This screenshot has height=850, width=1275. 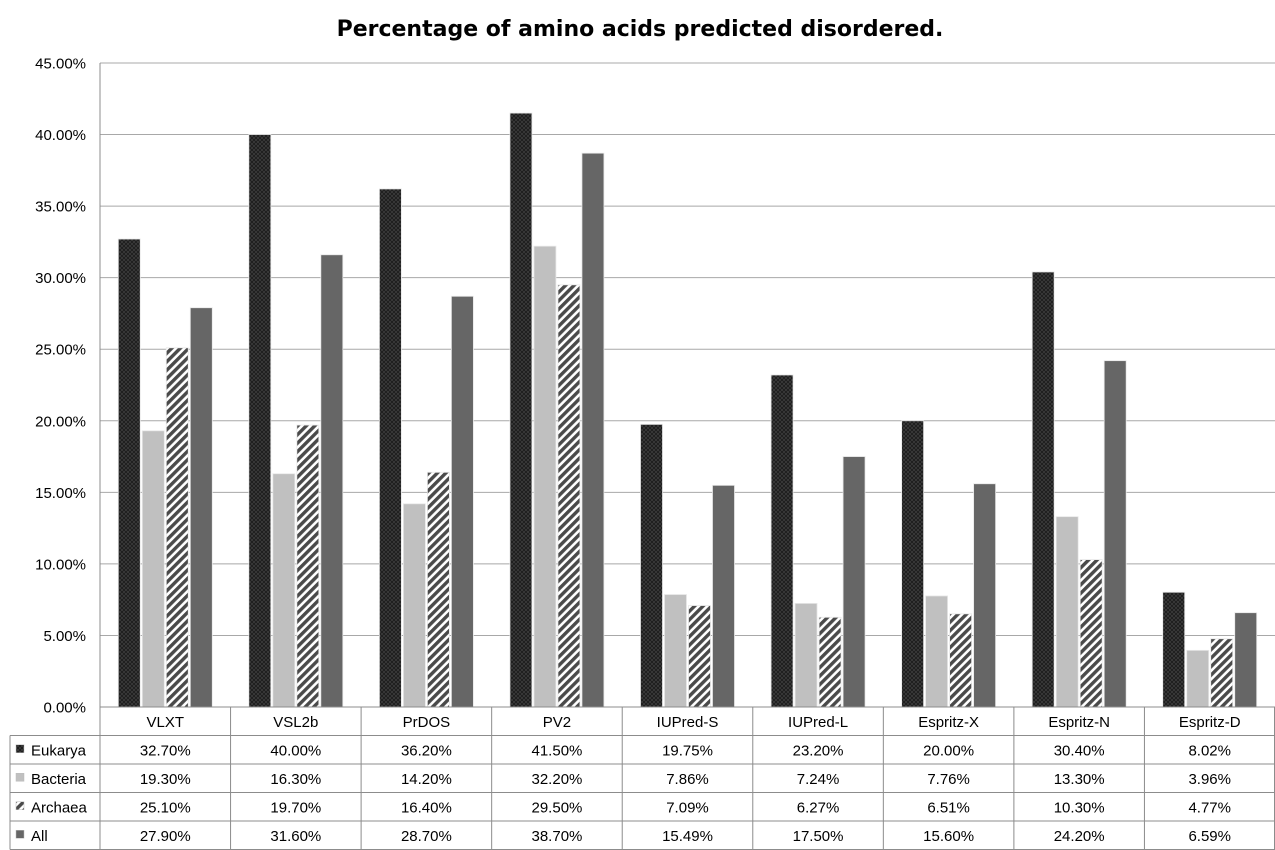 I want to click on y-tick-label: 10.00%, so click(x=60, y=564).